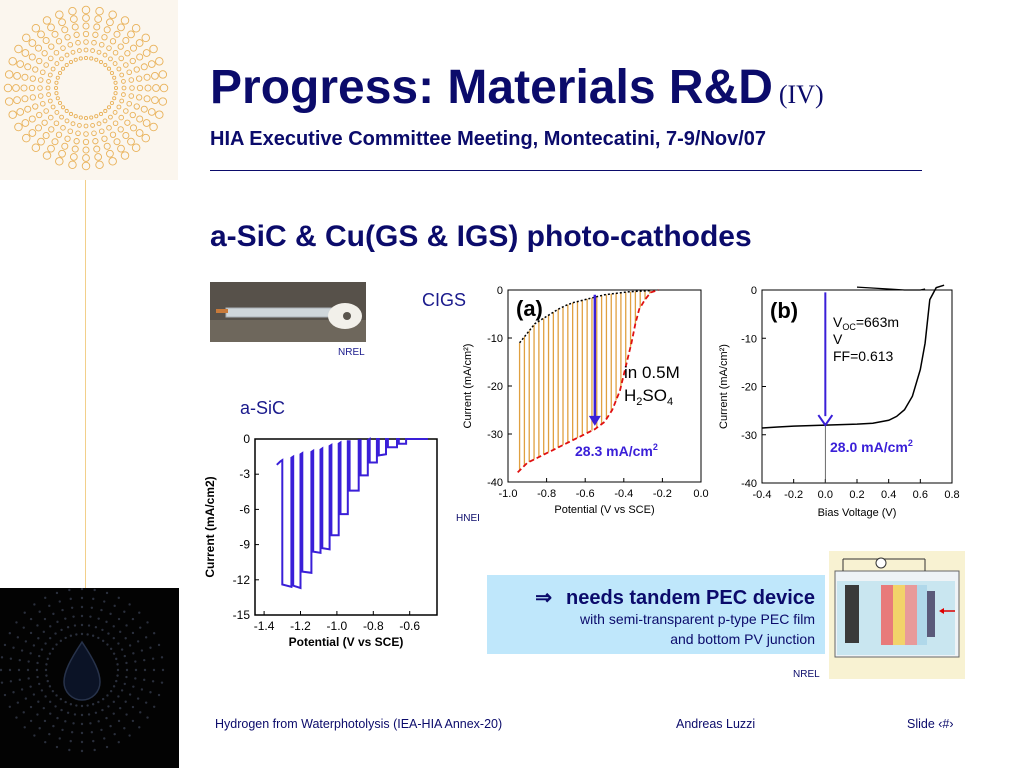  Describe the element at coordinates (690, 598) in the screenshot. I see `callout-heading-text: needs tandem PEC device` at that location.